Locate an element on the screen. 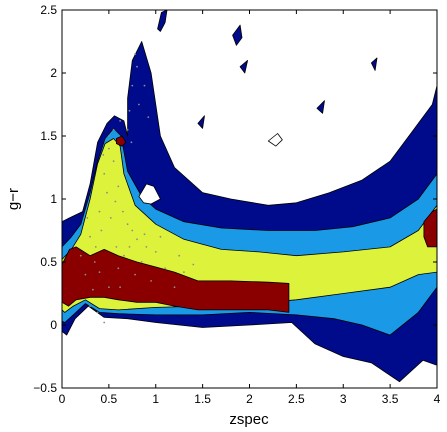 The image size is (447, 432). x-tick-label-3: 1 is located at coordinates (155, 399).